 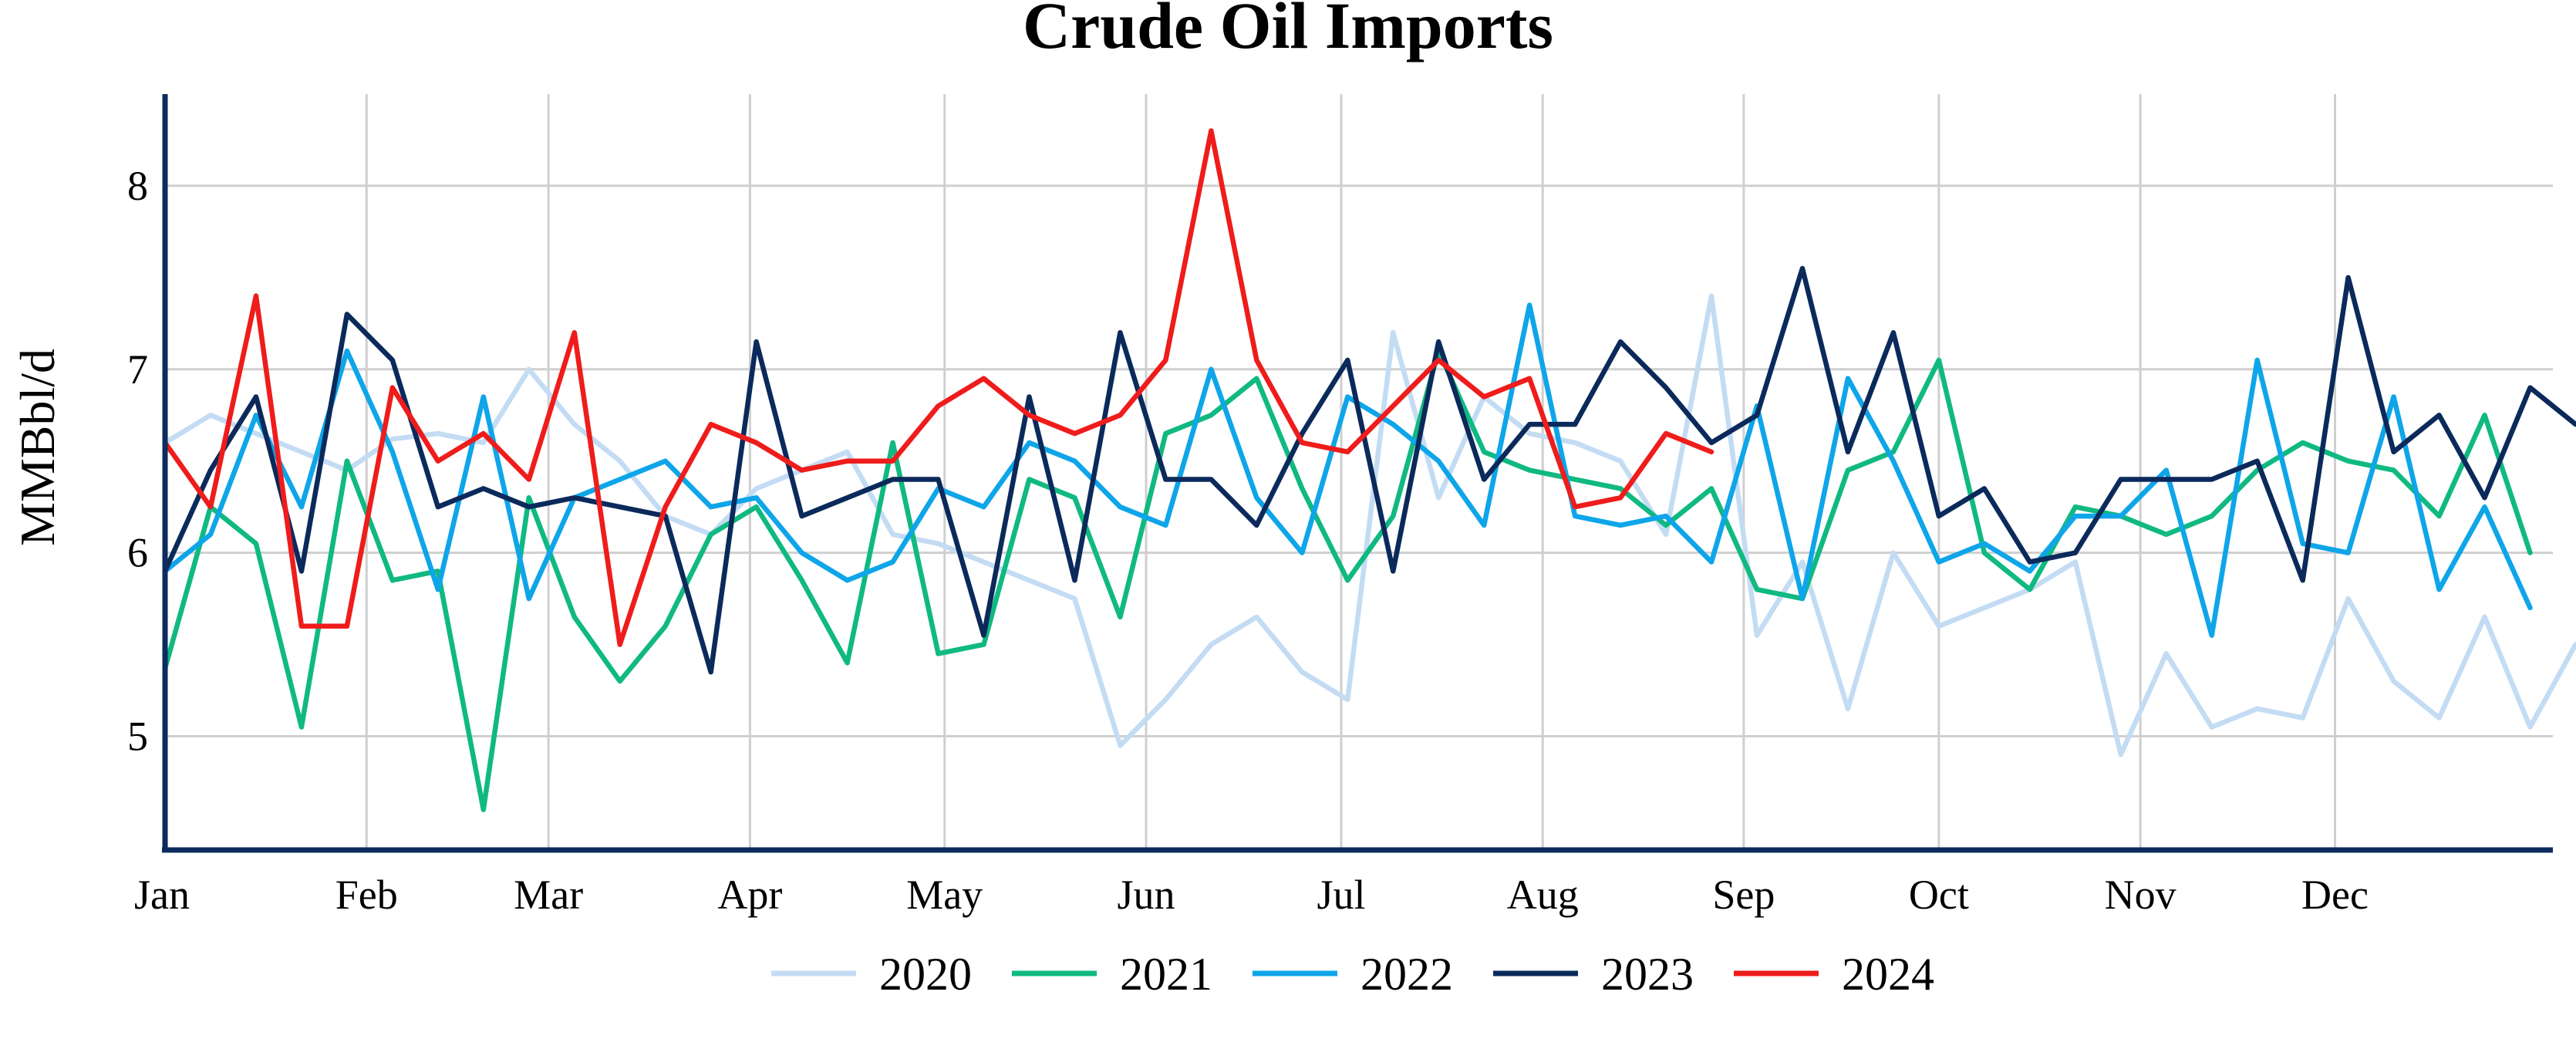 What do you see at coordinates (1888, 974) in the screenshot?
I see `legend-label: 2024` at bounding box center [1888, 974].